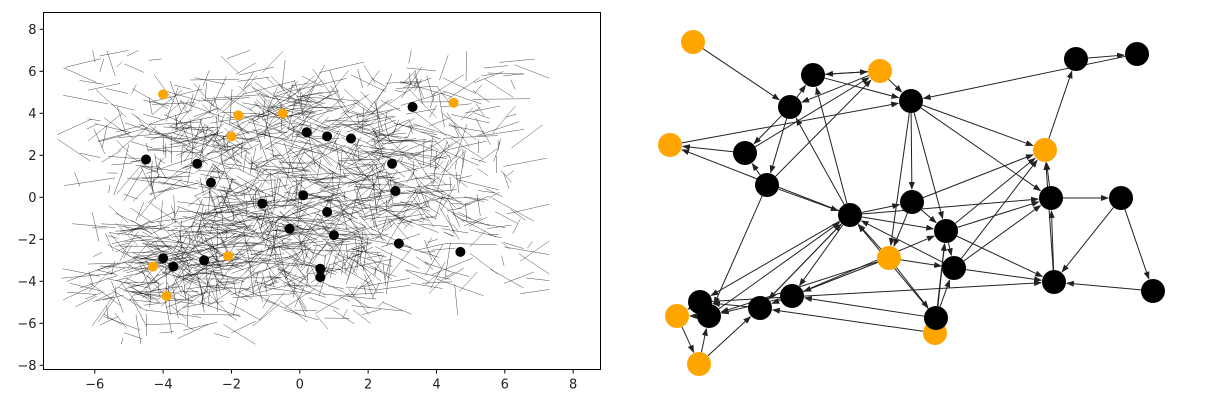  I want to click on y-tick-label: 0, so click(32, 198).